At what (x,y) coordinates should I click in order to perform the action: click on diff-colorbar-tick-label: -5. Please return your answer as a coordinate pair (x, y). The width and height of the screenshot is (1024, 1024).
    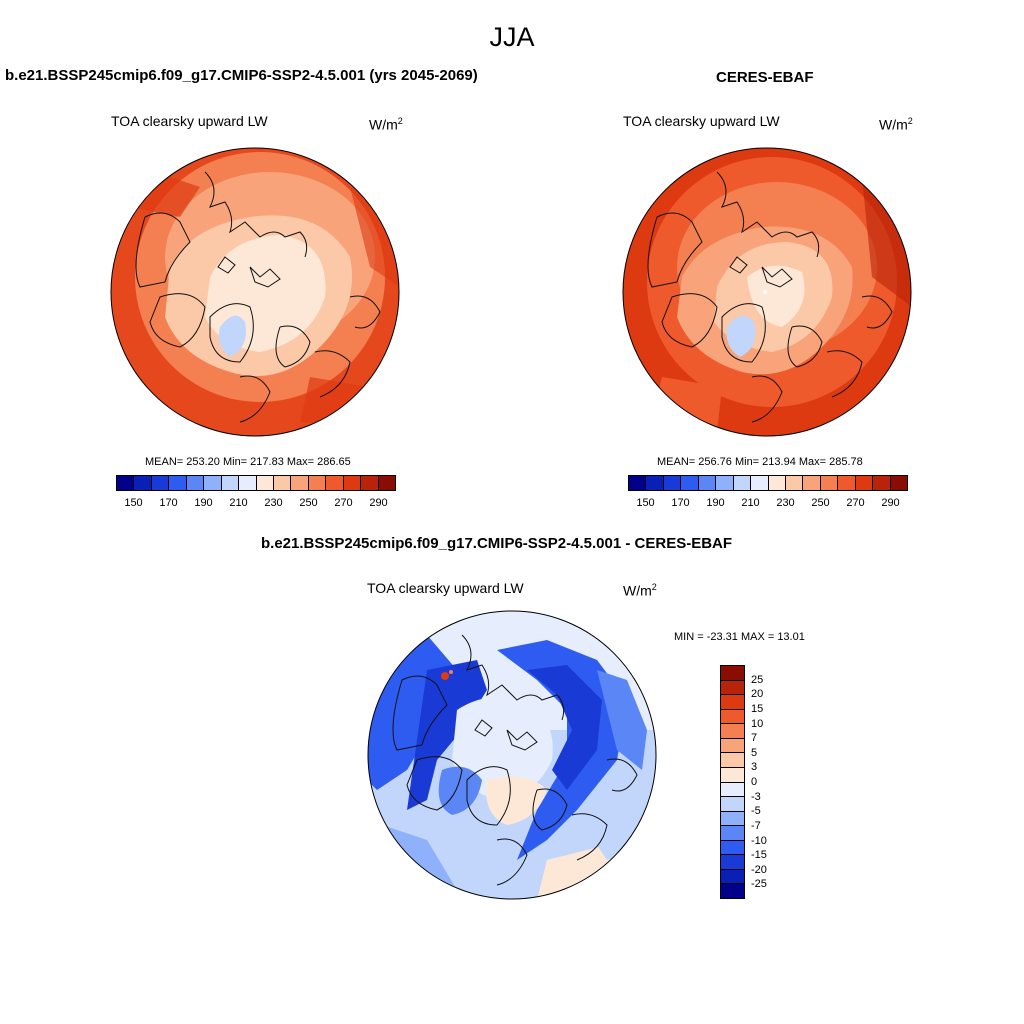
    Looking at the image, I should click on (756, 811).